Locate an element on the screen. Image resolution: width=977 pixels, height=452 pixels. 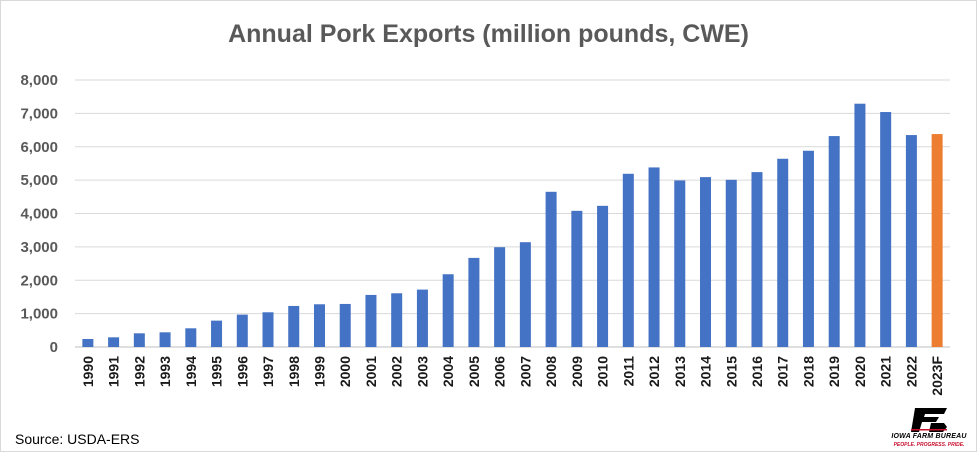
x-tick-label: 2003 is located at coordinates (422, 371).